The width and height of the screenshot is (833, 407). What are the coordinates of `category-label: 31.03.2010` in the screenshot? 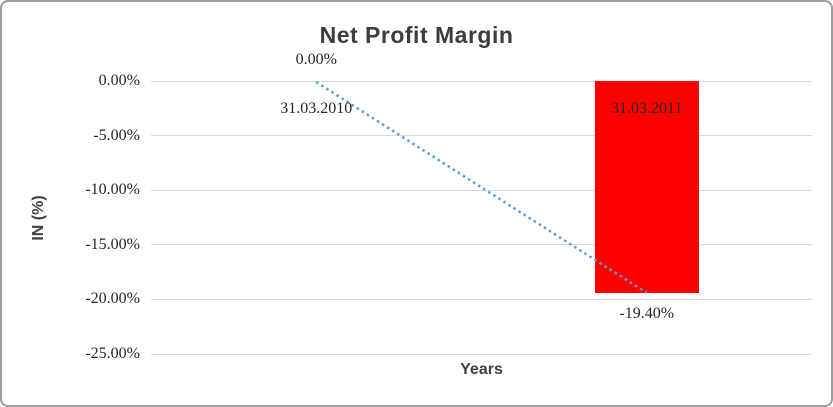 It's located at (316, 108).